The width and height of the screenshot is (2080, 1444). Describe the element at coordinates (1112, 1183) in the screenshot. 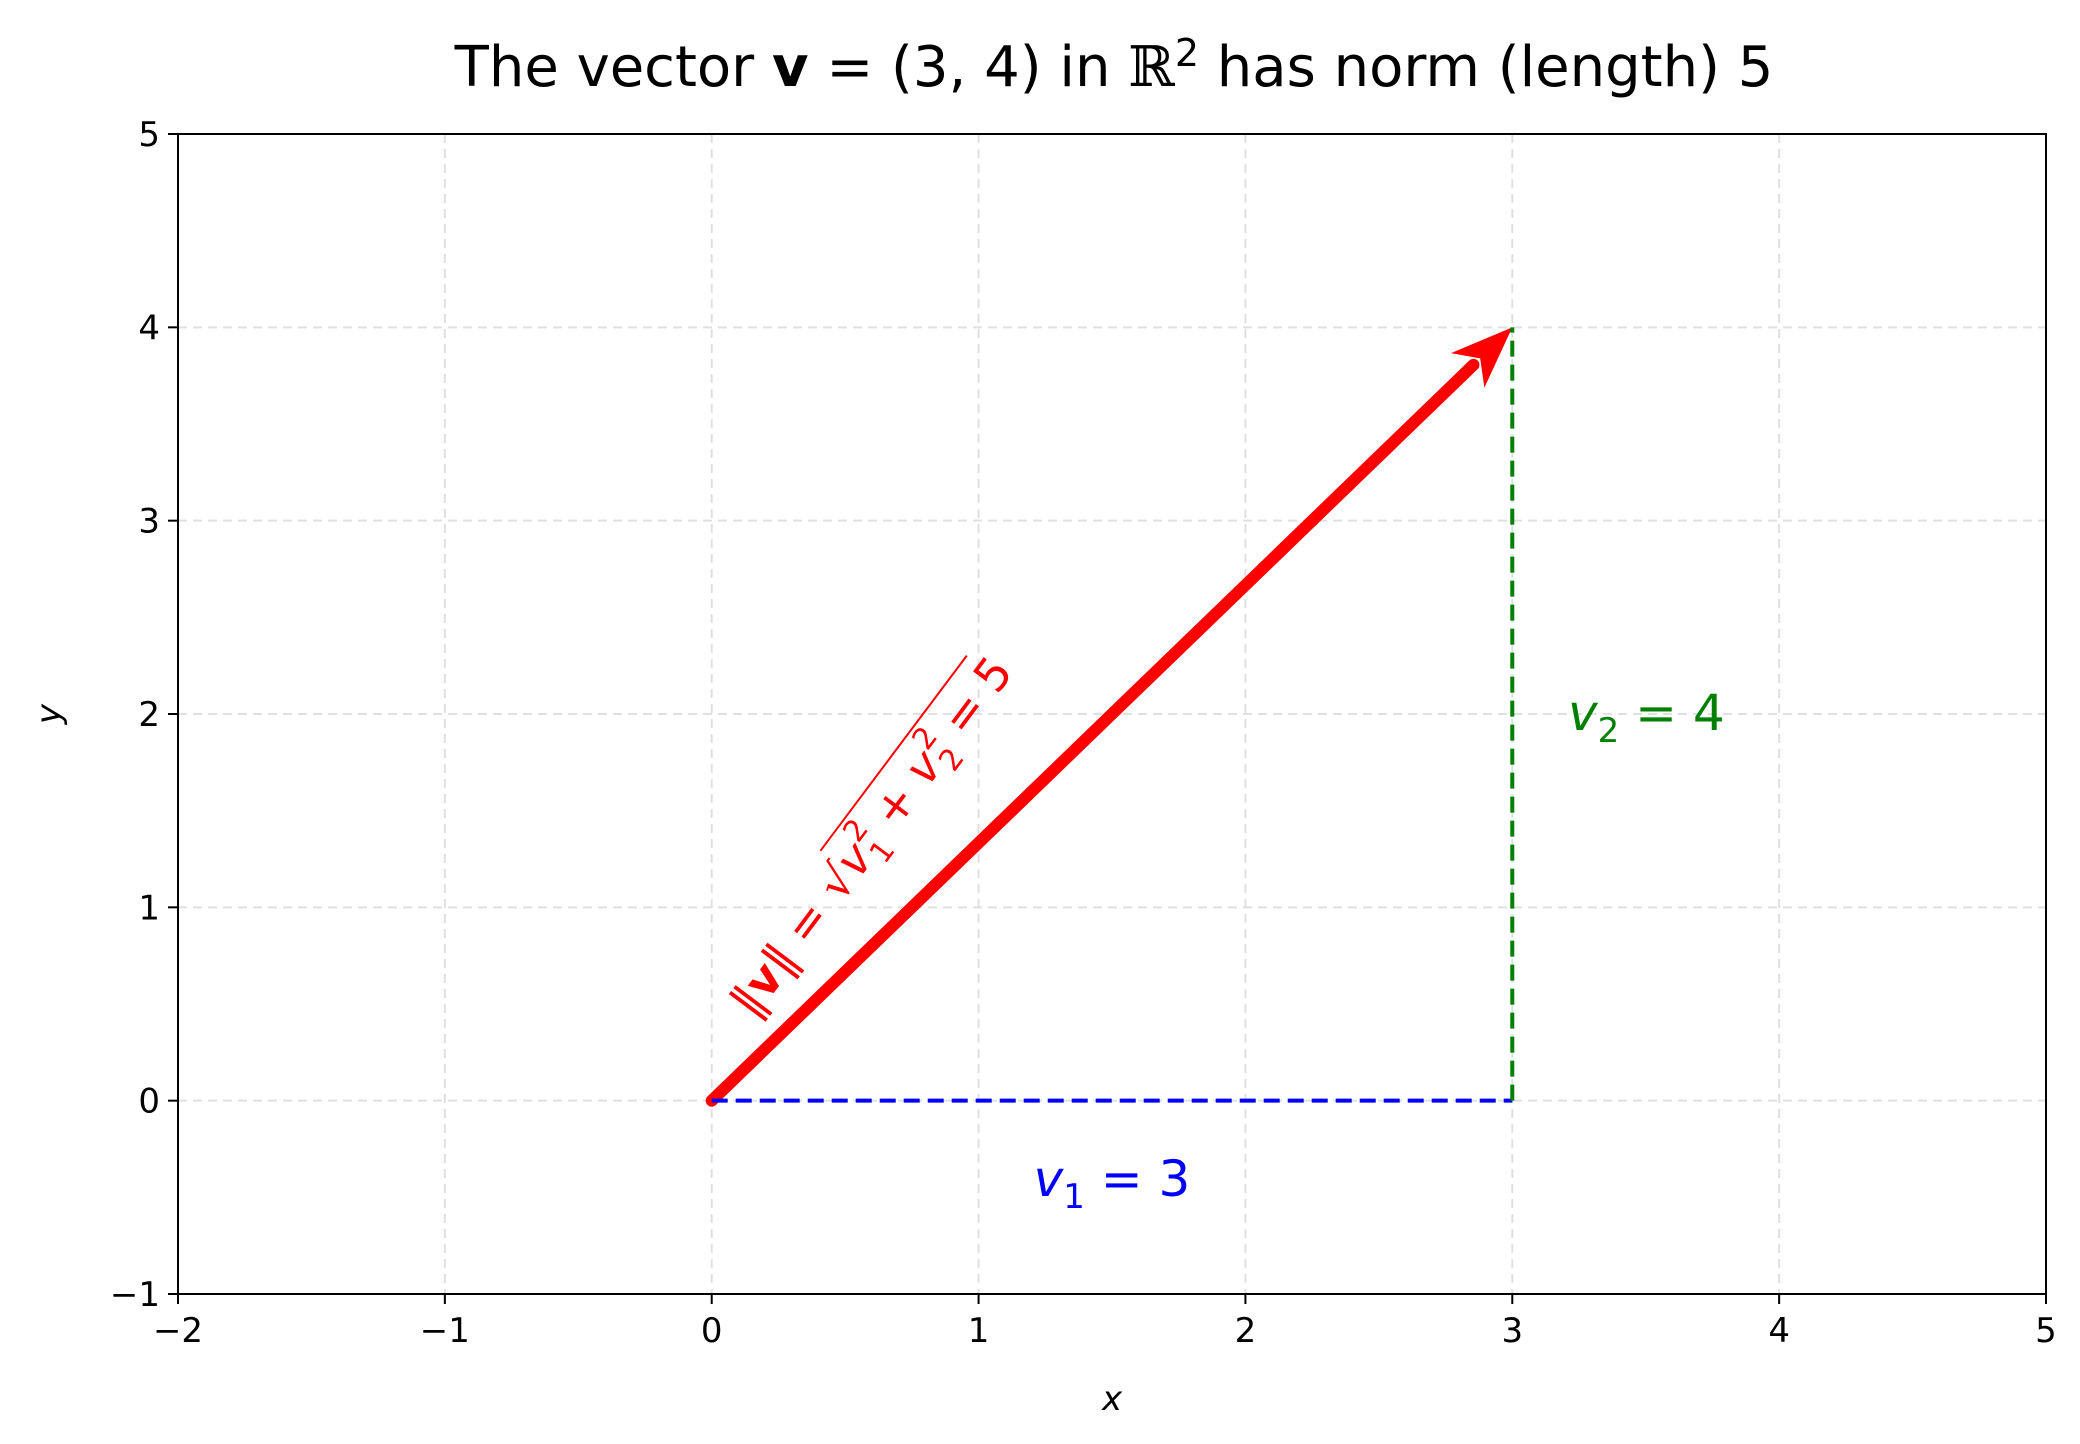

I see `v1-annotation: v1 = 3` at that location.